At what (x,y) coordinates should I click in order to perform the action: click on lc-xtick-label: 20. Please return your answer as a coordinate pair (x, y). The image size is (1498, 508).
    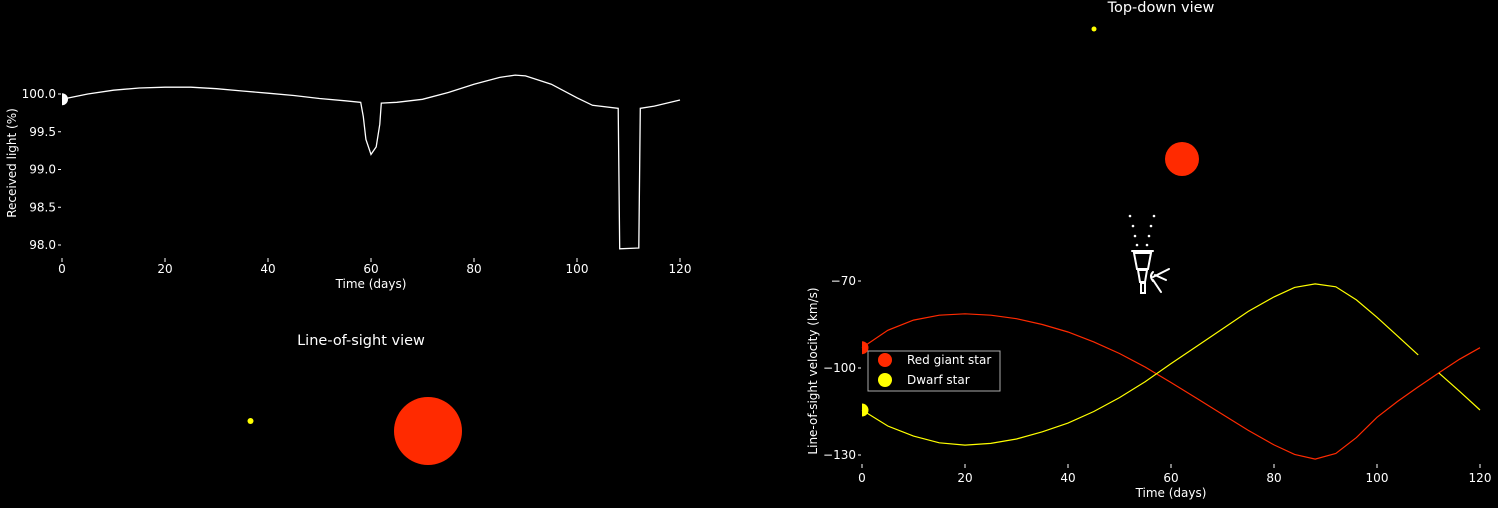
    Looking at the image, I should click on (164, 269).